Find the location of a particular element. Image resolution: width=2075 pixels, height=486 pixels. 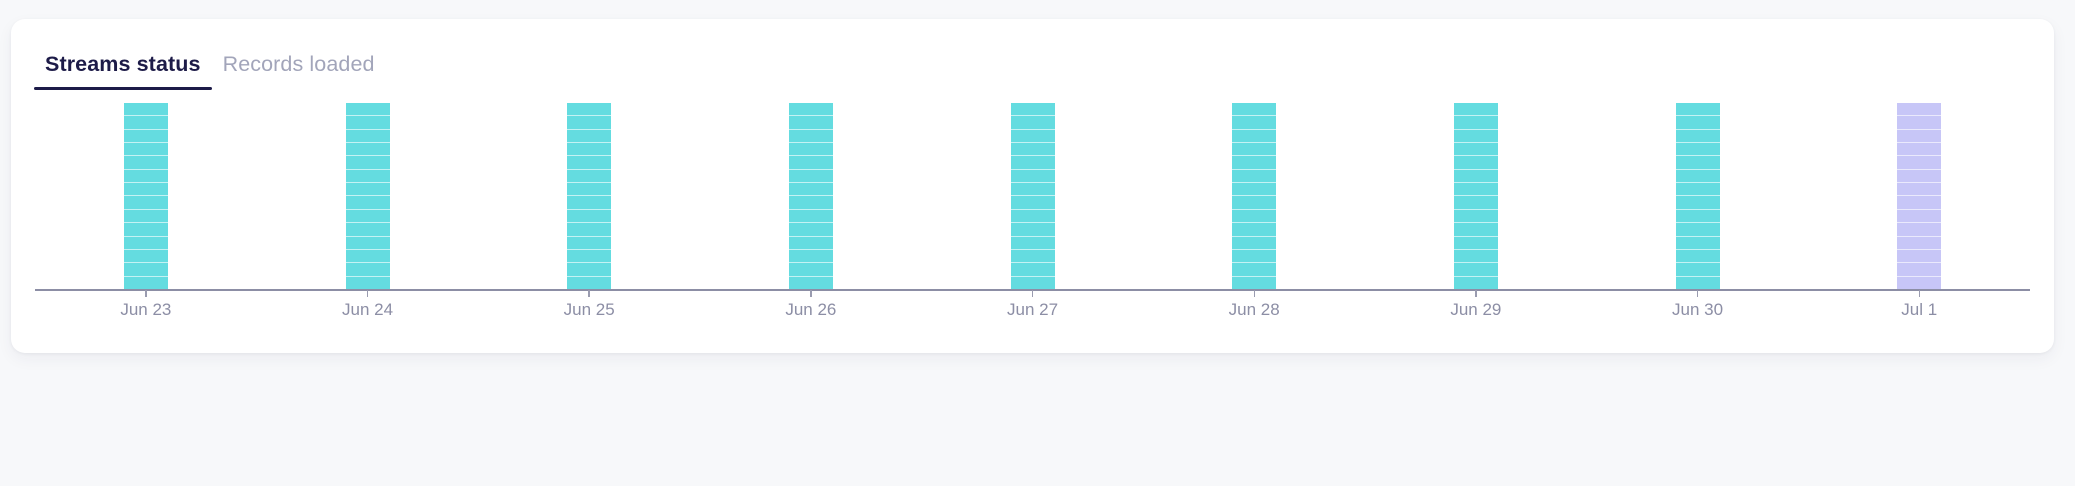

tab-streams-status: Streams status is located at coordinates (123, 70).